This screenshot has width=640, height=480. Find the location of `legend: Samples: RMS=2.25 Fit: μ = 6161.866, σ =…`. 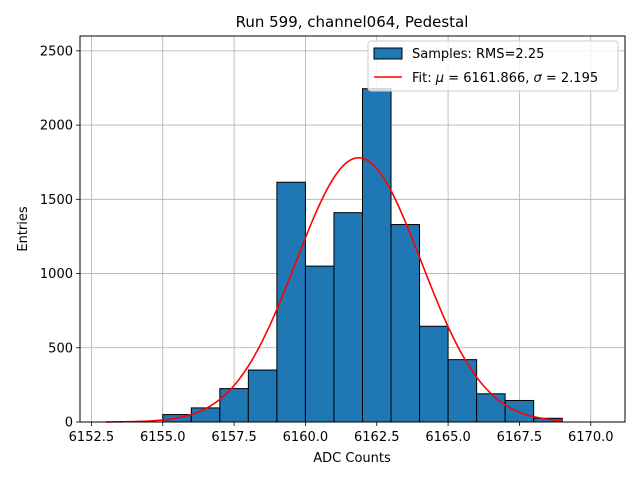

legend: Samples: RMS=2.25 Fit: μ = 6161.866, σ =… is located at coordinates (493, 66).